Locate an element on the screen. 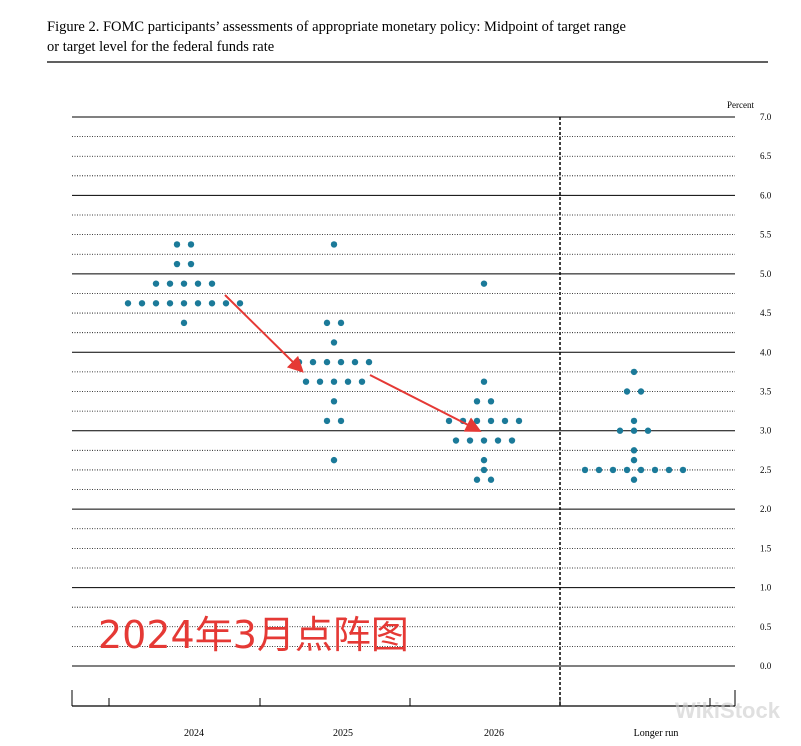 Image resolution: width=801 pixels, height=746 pixels. y-tick-label: 6.5 is located at coordinates (766, 156).